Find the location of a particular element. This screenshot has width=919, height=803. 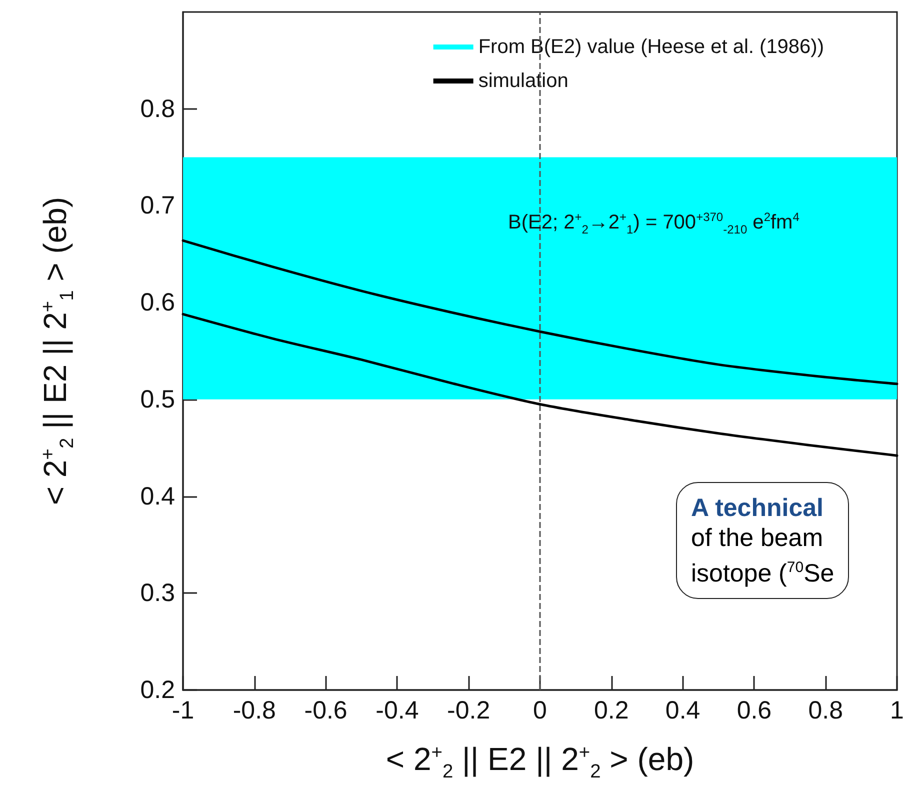

legend-label: From B(E2) value (Heese et al. (1986)) is located at coordinates (651, 47).